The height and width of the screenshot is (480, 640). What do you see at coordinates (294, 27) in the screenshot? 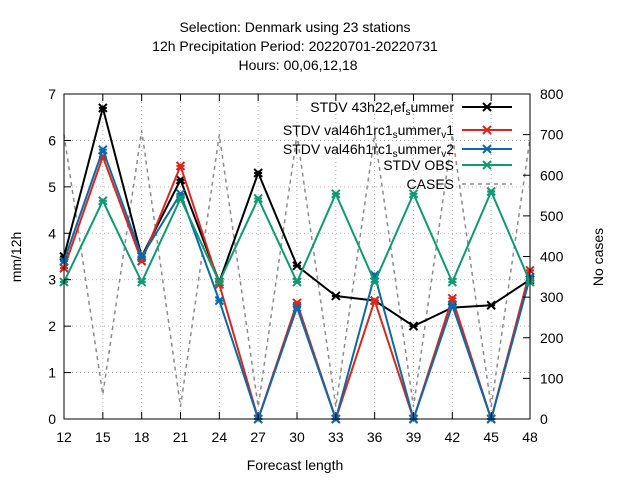
I see `title-line-1: Selection: Denmark using 23 stations` at bounding box center [294, 27].